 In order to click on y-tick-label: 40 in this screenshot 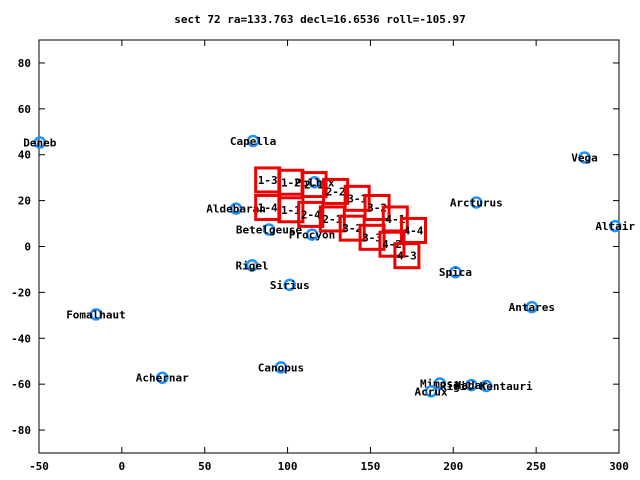, I will do `click(24, 155)`.